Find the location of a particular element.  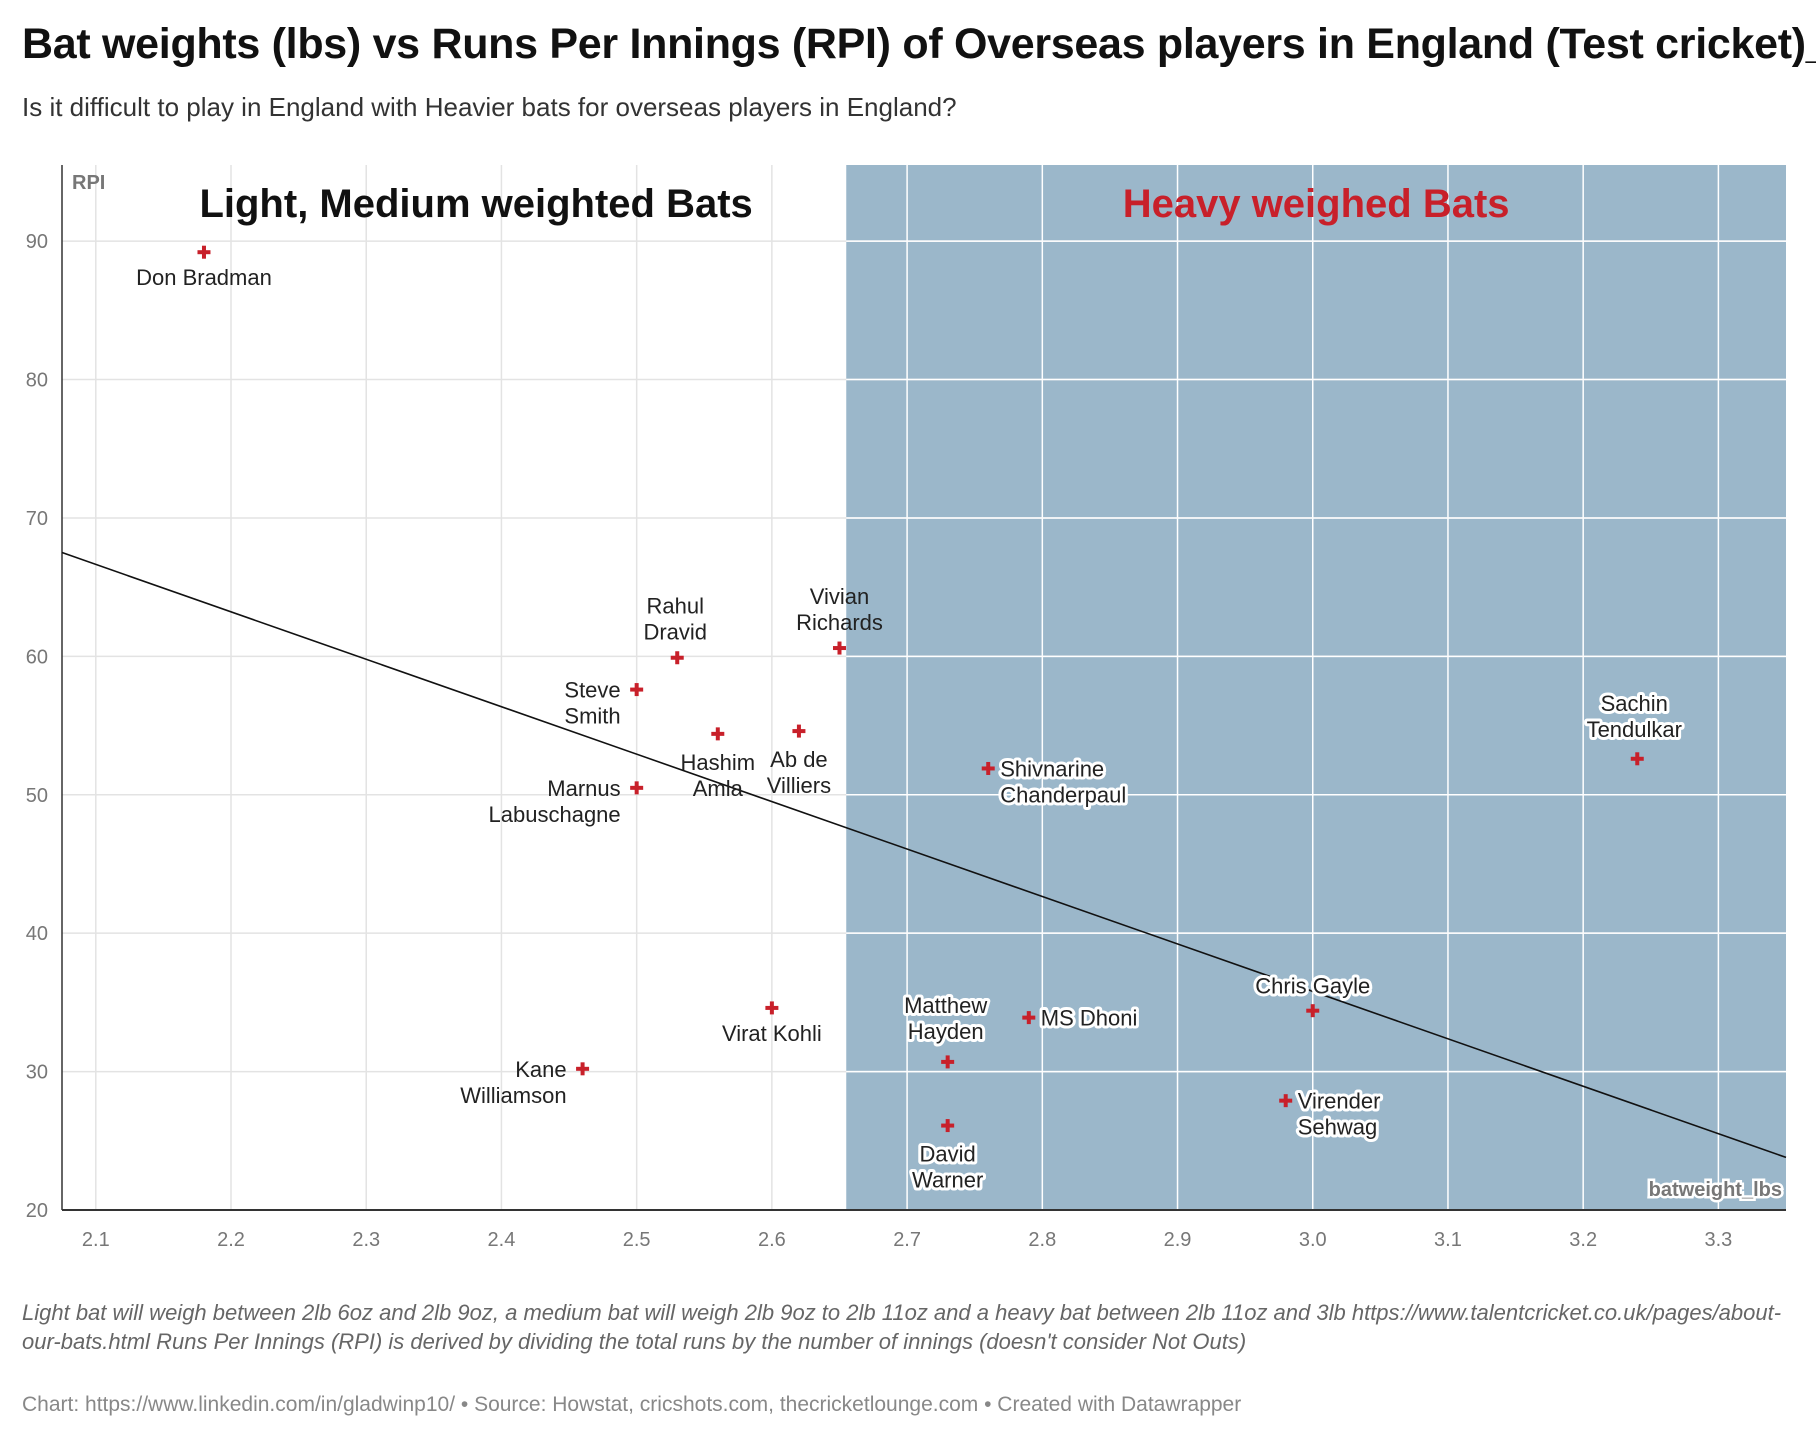

data-point-marnus-labuschagne is located at coordinates (637, 788).